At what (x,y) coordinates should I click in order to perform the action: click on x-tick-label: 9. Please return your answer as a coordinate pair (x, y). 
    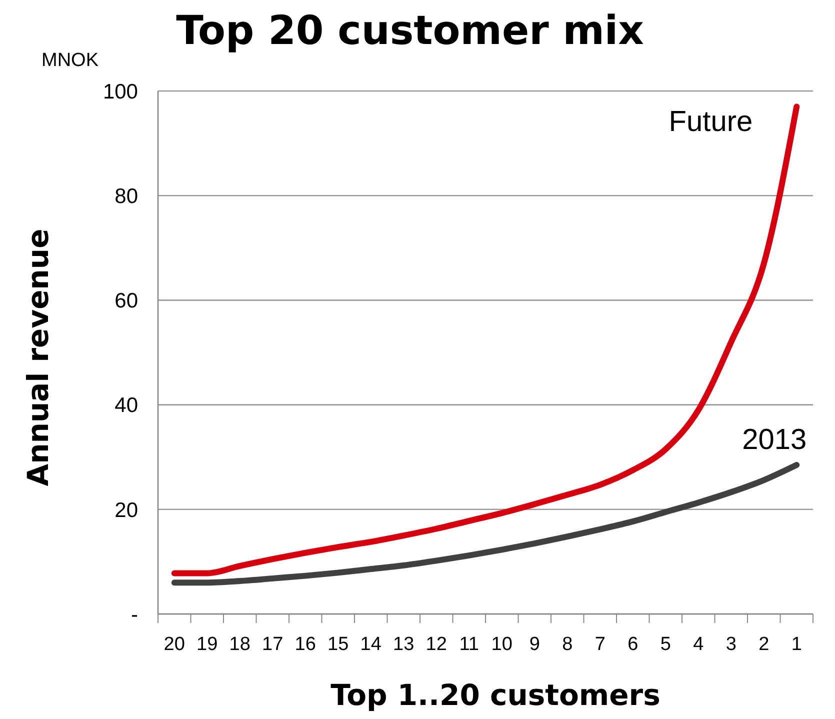
    Looking at the image, I should click on (534, 644).